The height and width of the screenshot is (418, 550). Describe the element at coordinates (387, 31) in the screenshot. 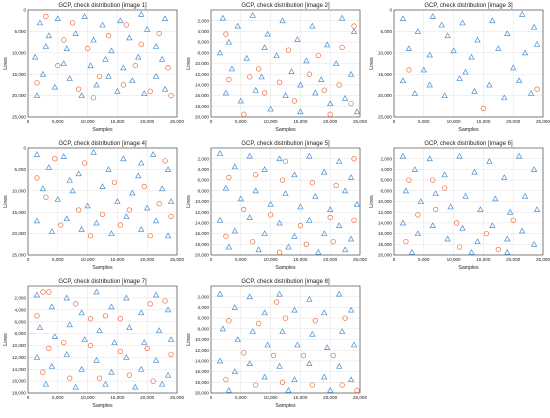

I see `y-tick-label: 5,000` at that location.